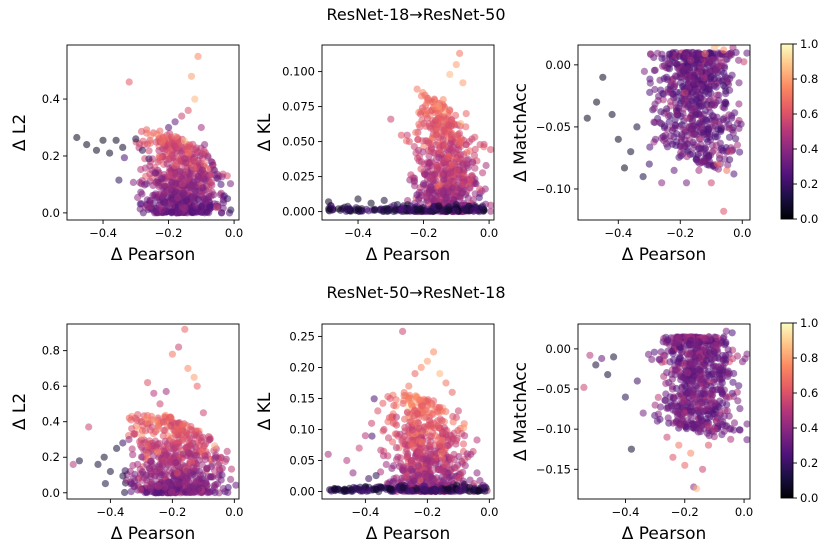  Describe the element at coordinates (521, 132) in the screenshot. I see `y-axis-label: Δ MatchAcc` at that location.